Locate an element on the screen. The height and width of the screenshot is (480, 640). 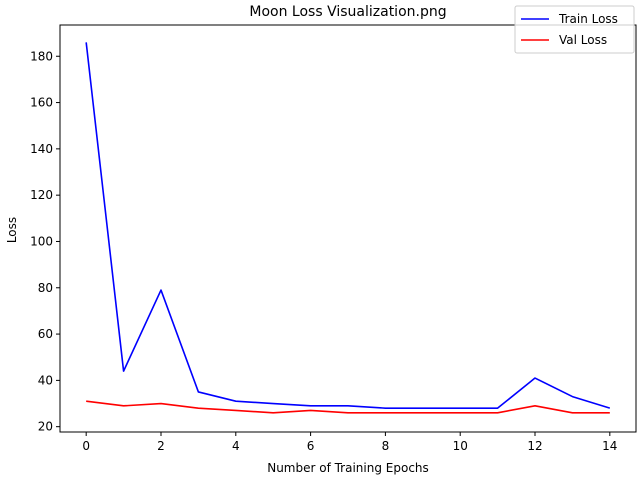
x-tick-label: 8 is located at coordinates (386, 446).